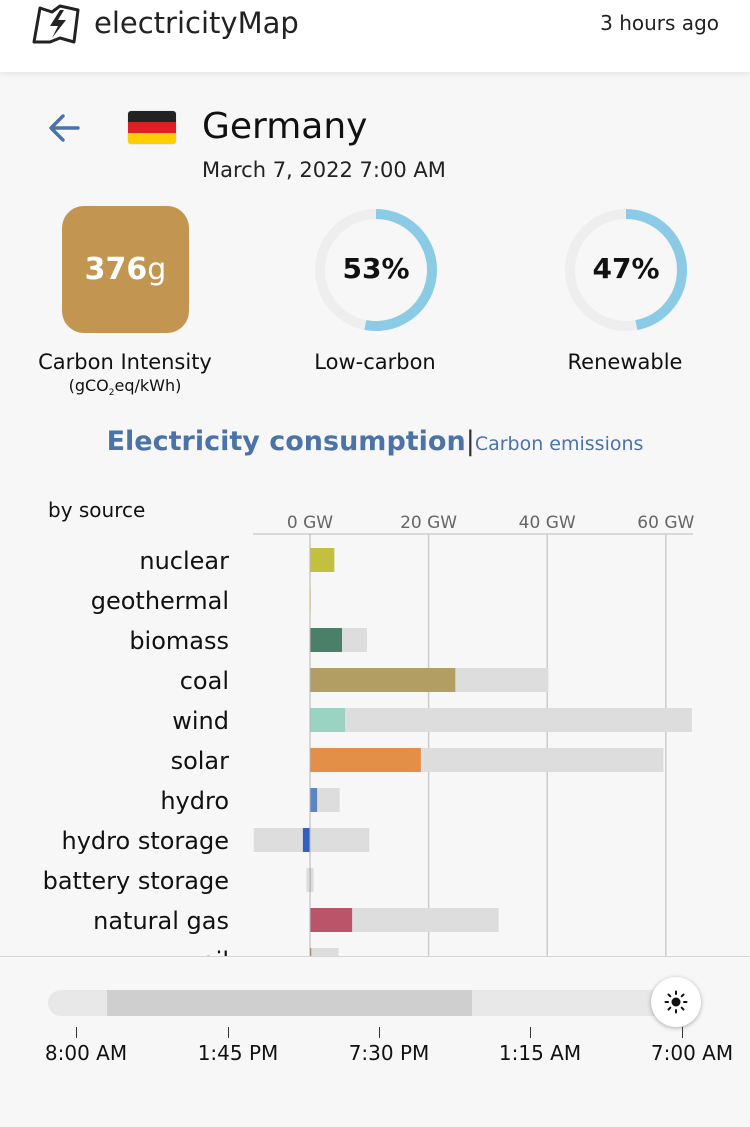 The image size is (750, 1127). I want to click on time-slider-thumb, so click(676, 1002).